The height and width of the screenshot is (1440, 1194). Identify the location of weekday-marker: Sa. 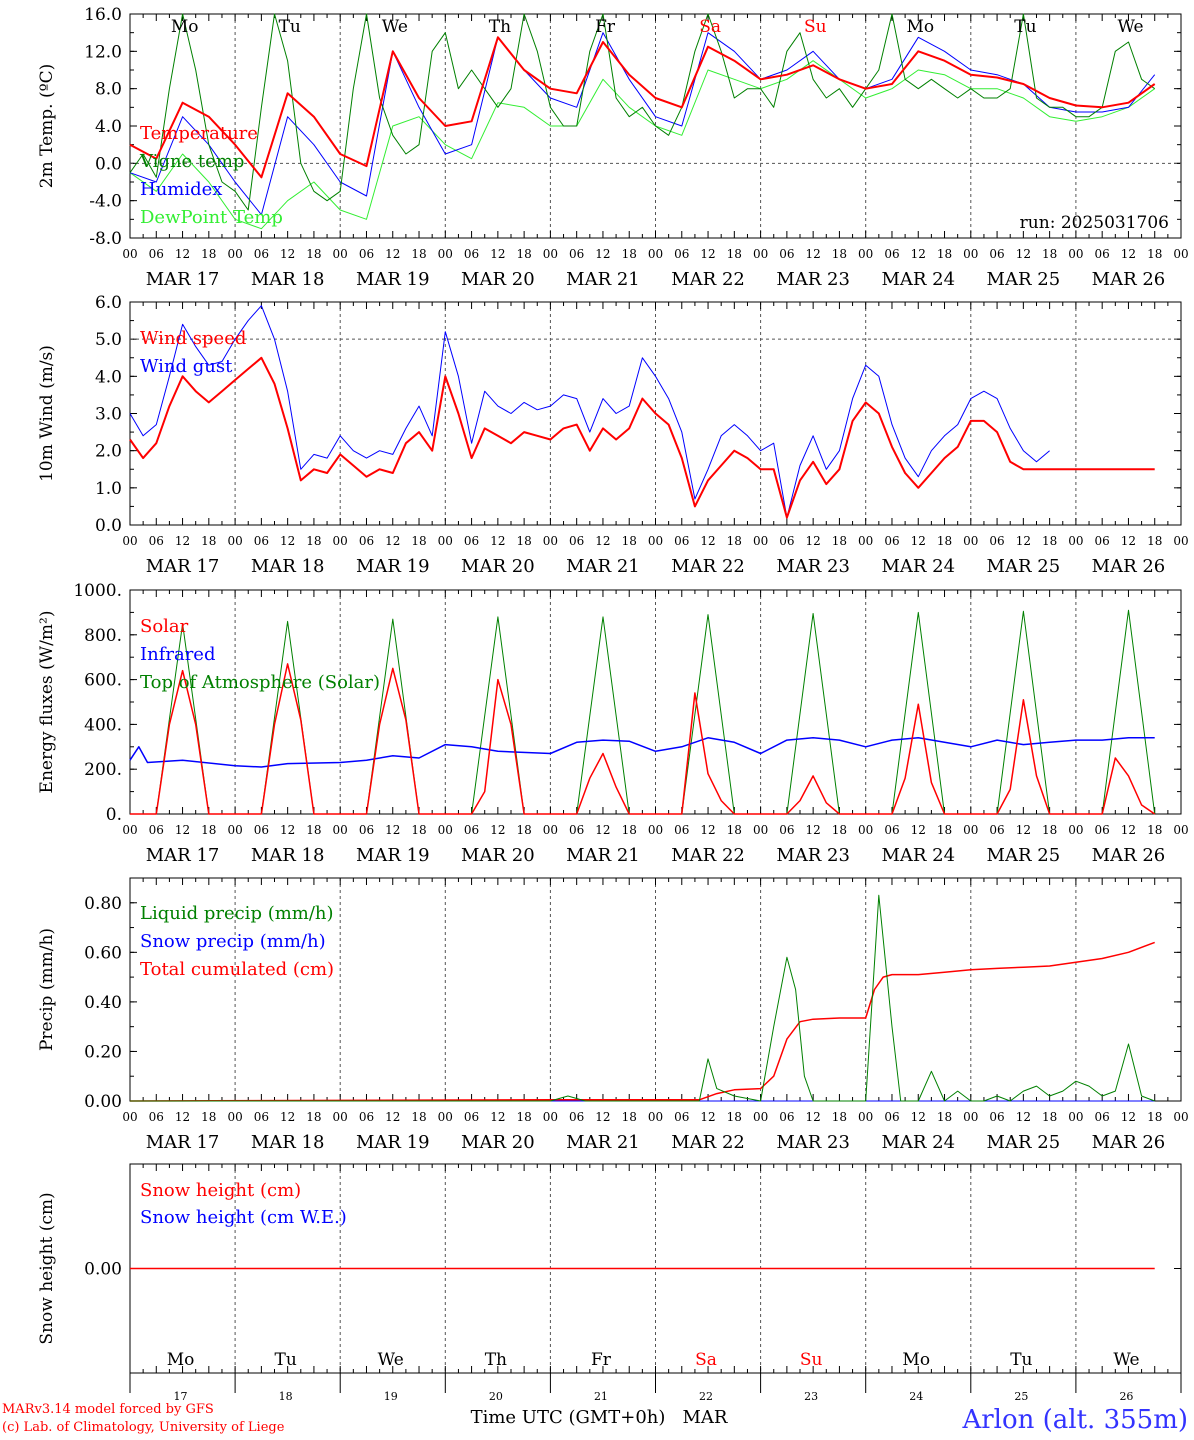
(710, 27).